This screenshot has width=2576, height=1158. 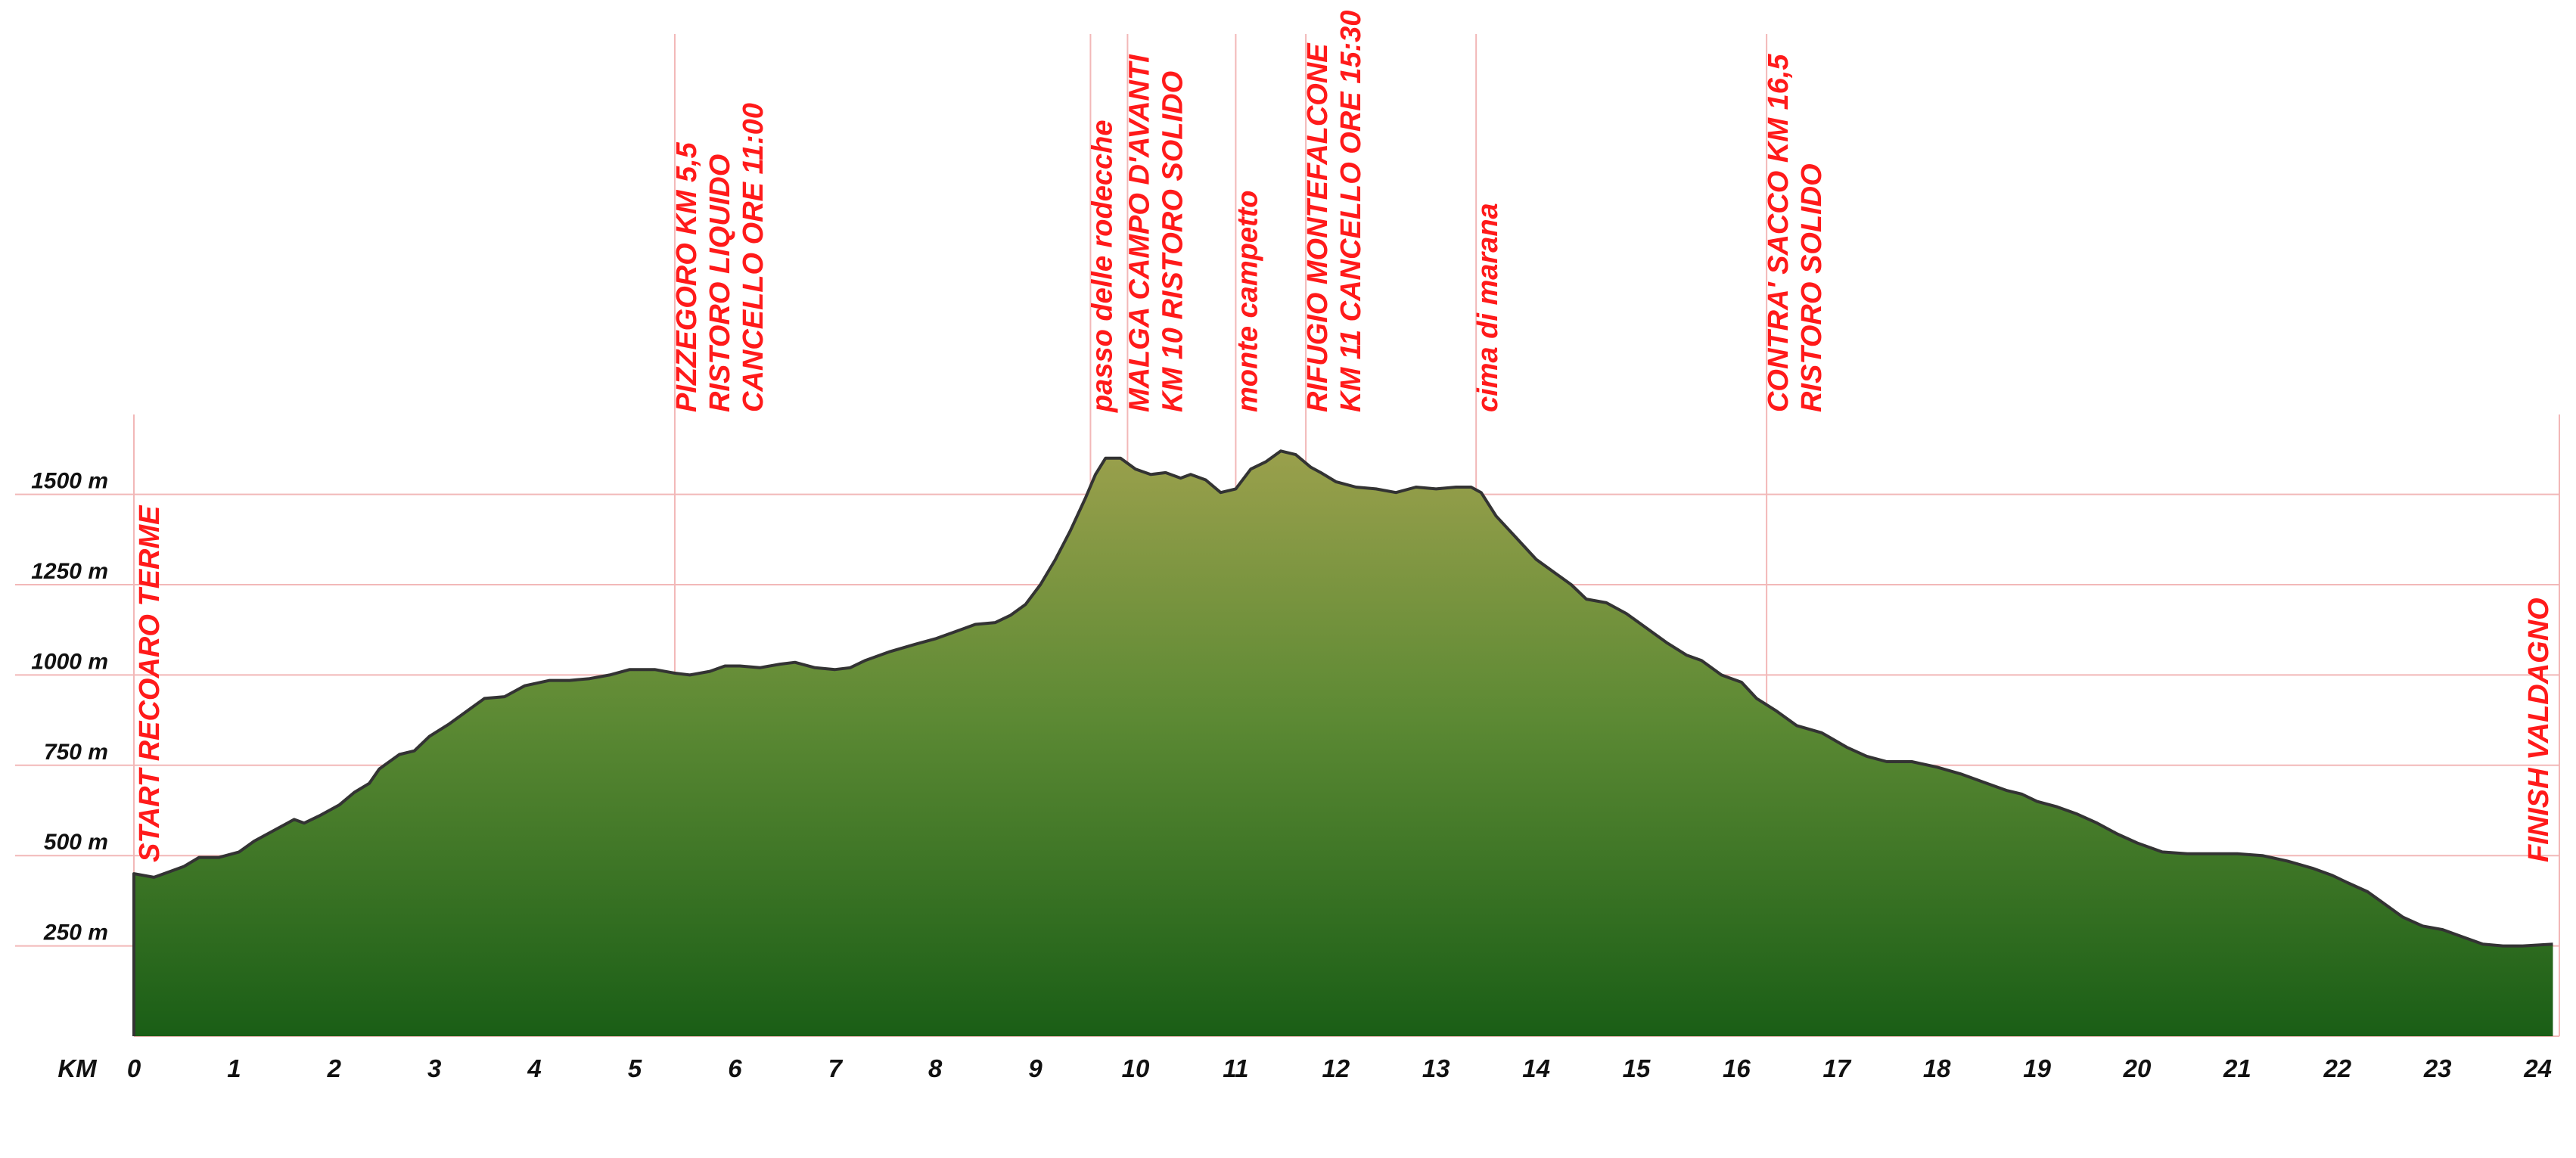 I want to click on x-tick-label: 1, so click(x=234, y=1068).